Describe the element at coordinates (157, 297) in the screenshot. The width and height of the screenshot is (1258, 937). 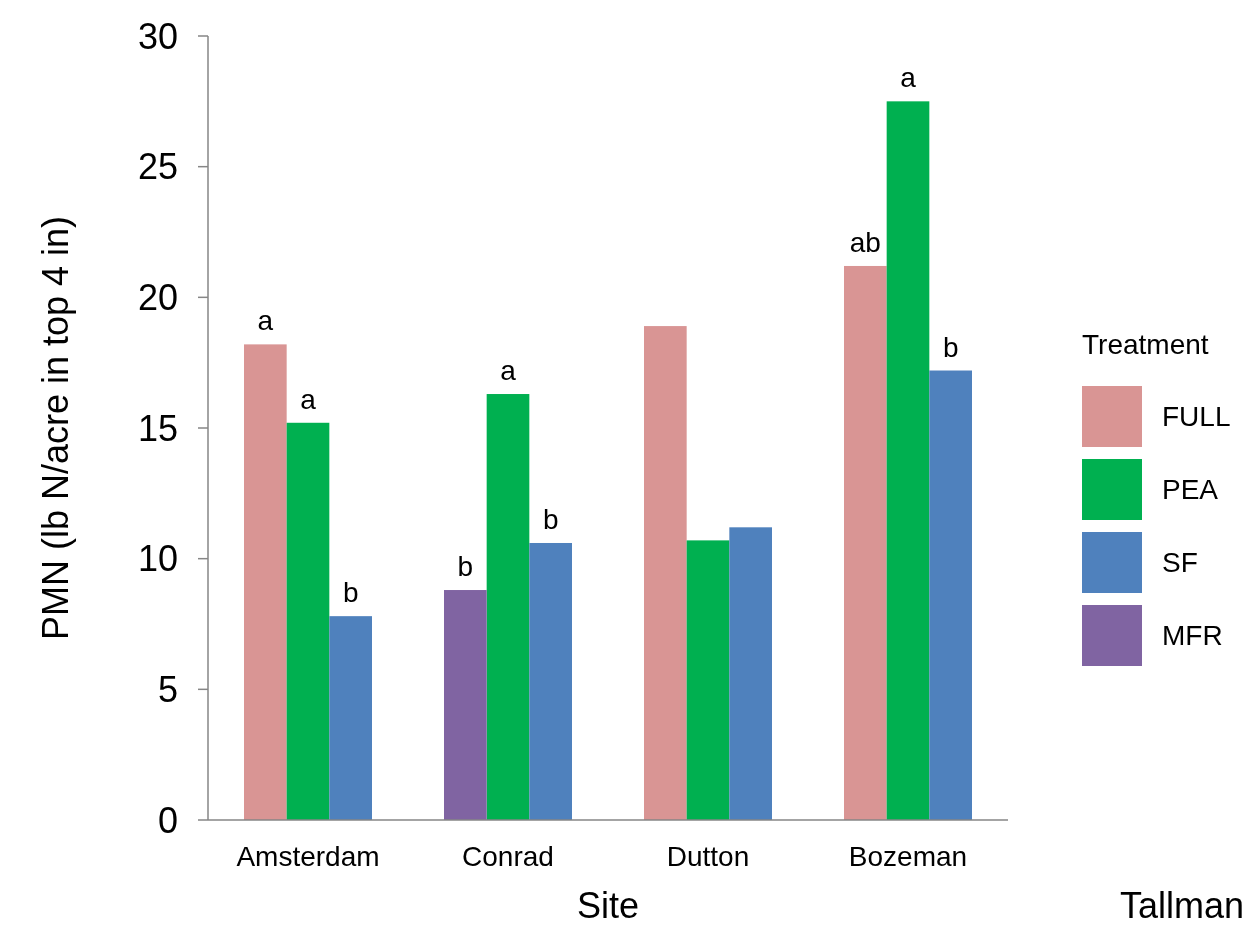
I see `y-tick-label: 20` at that location.